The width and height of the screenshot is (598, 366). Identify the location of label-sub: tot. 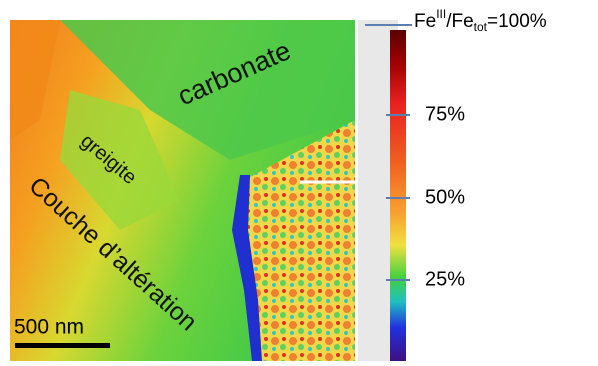
(481, 27).